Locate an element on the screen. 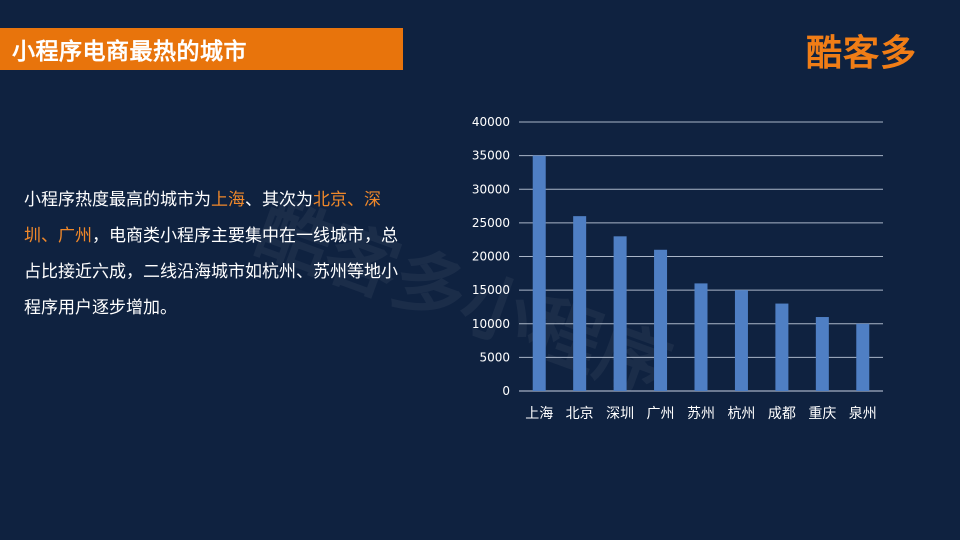 The image size is (960, 540). y-tick-label: 20000 is located at coordinates (491, 257).